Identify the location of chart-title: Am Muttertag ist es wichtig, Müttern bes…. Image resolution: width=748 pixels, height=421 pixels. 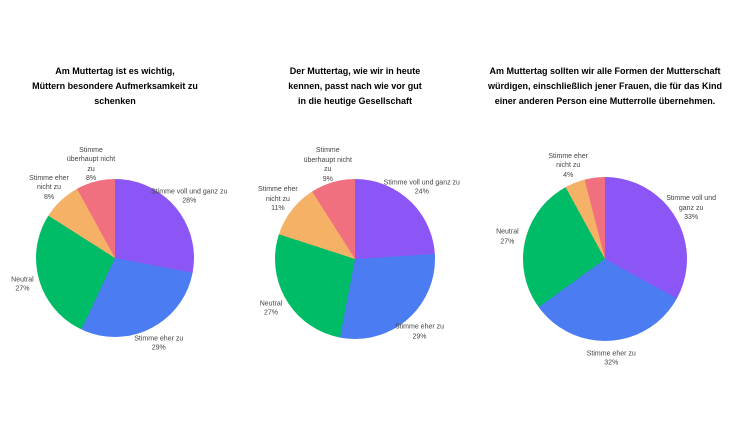
(115, 86).